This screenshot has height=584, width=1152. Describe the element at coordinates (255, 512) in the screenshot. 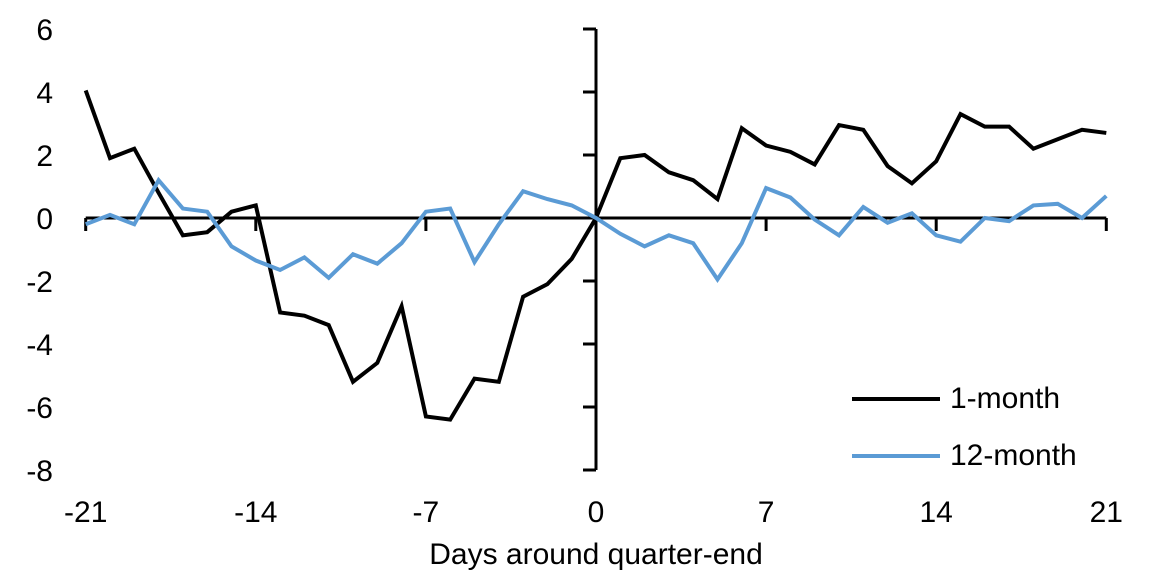

I see `x-axis-tick-label: -14` at that location.